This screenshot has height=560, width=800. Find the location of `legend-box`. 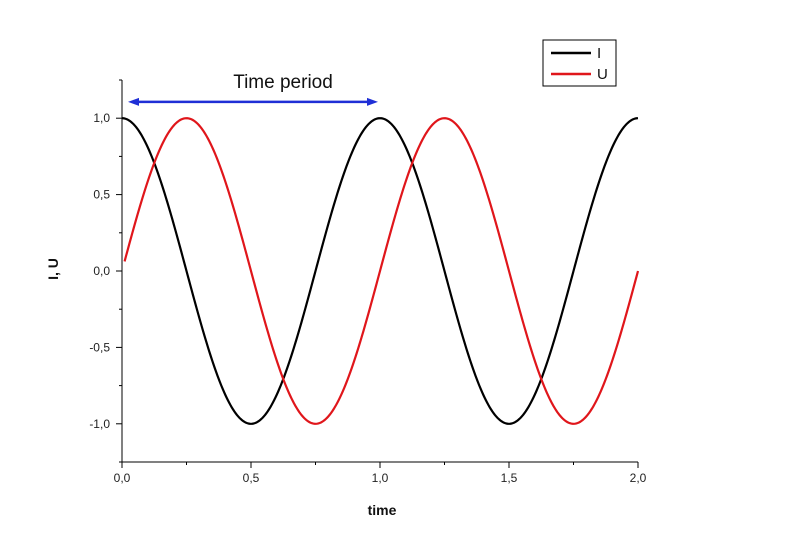

legend-box is located at coordinates (579, 63).